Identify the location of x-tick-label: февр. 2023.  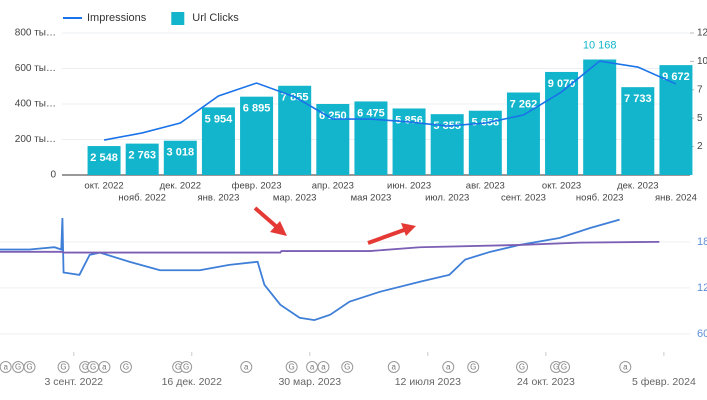
(257, 186).